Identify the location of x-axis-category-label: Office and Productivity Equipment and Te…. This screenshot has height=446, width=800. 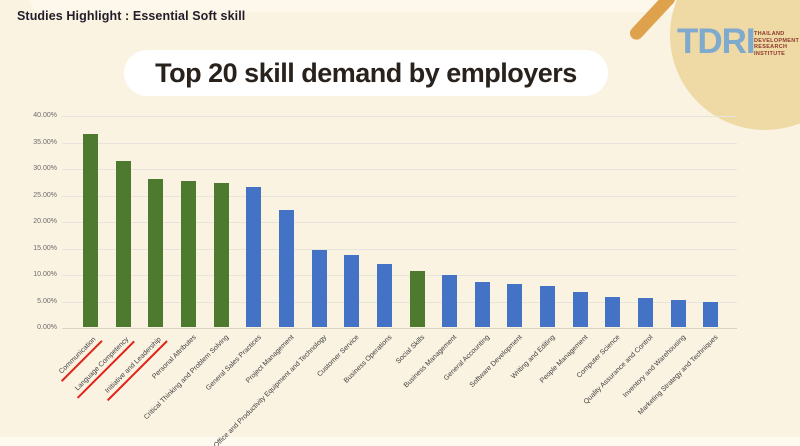
(270, 390).